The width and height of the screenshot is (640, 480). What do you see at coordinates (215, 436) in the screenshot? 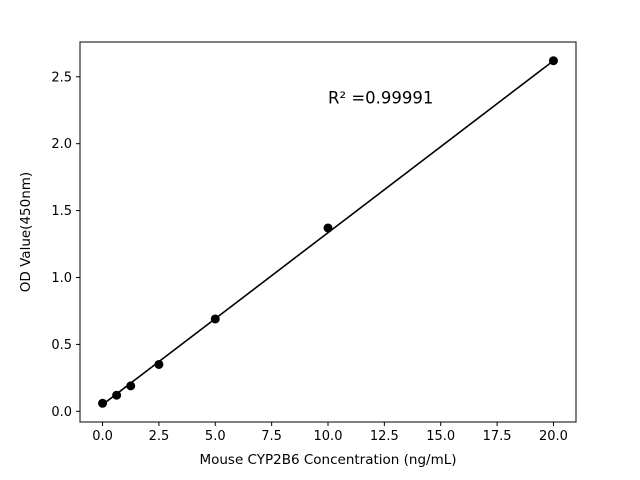
I see `x-tick-label: 5.0` at bounding box center [215, 436].